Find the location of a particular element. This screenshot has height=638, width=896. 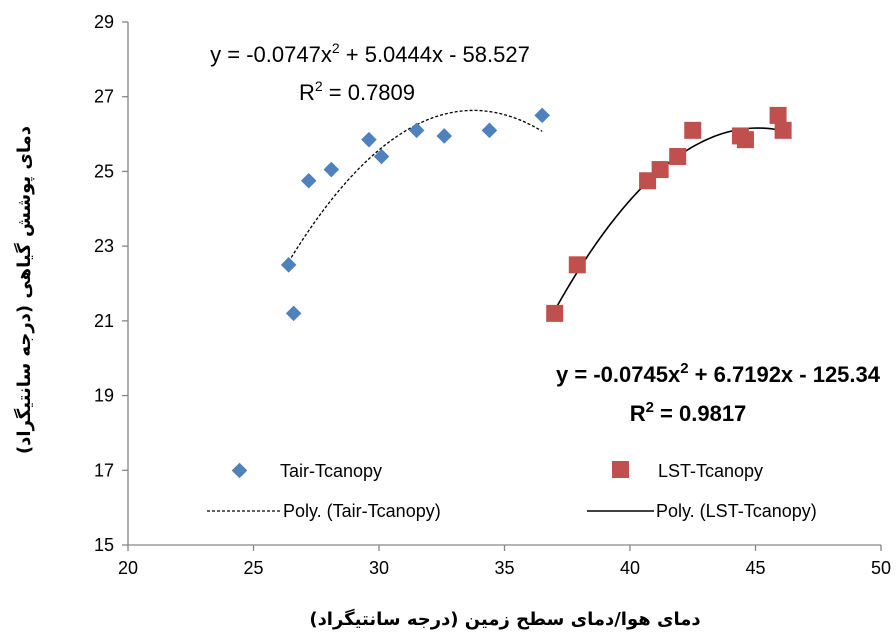

x-tick-label: 40 is located at coordinates (630, 568).